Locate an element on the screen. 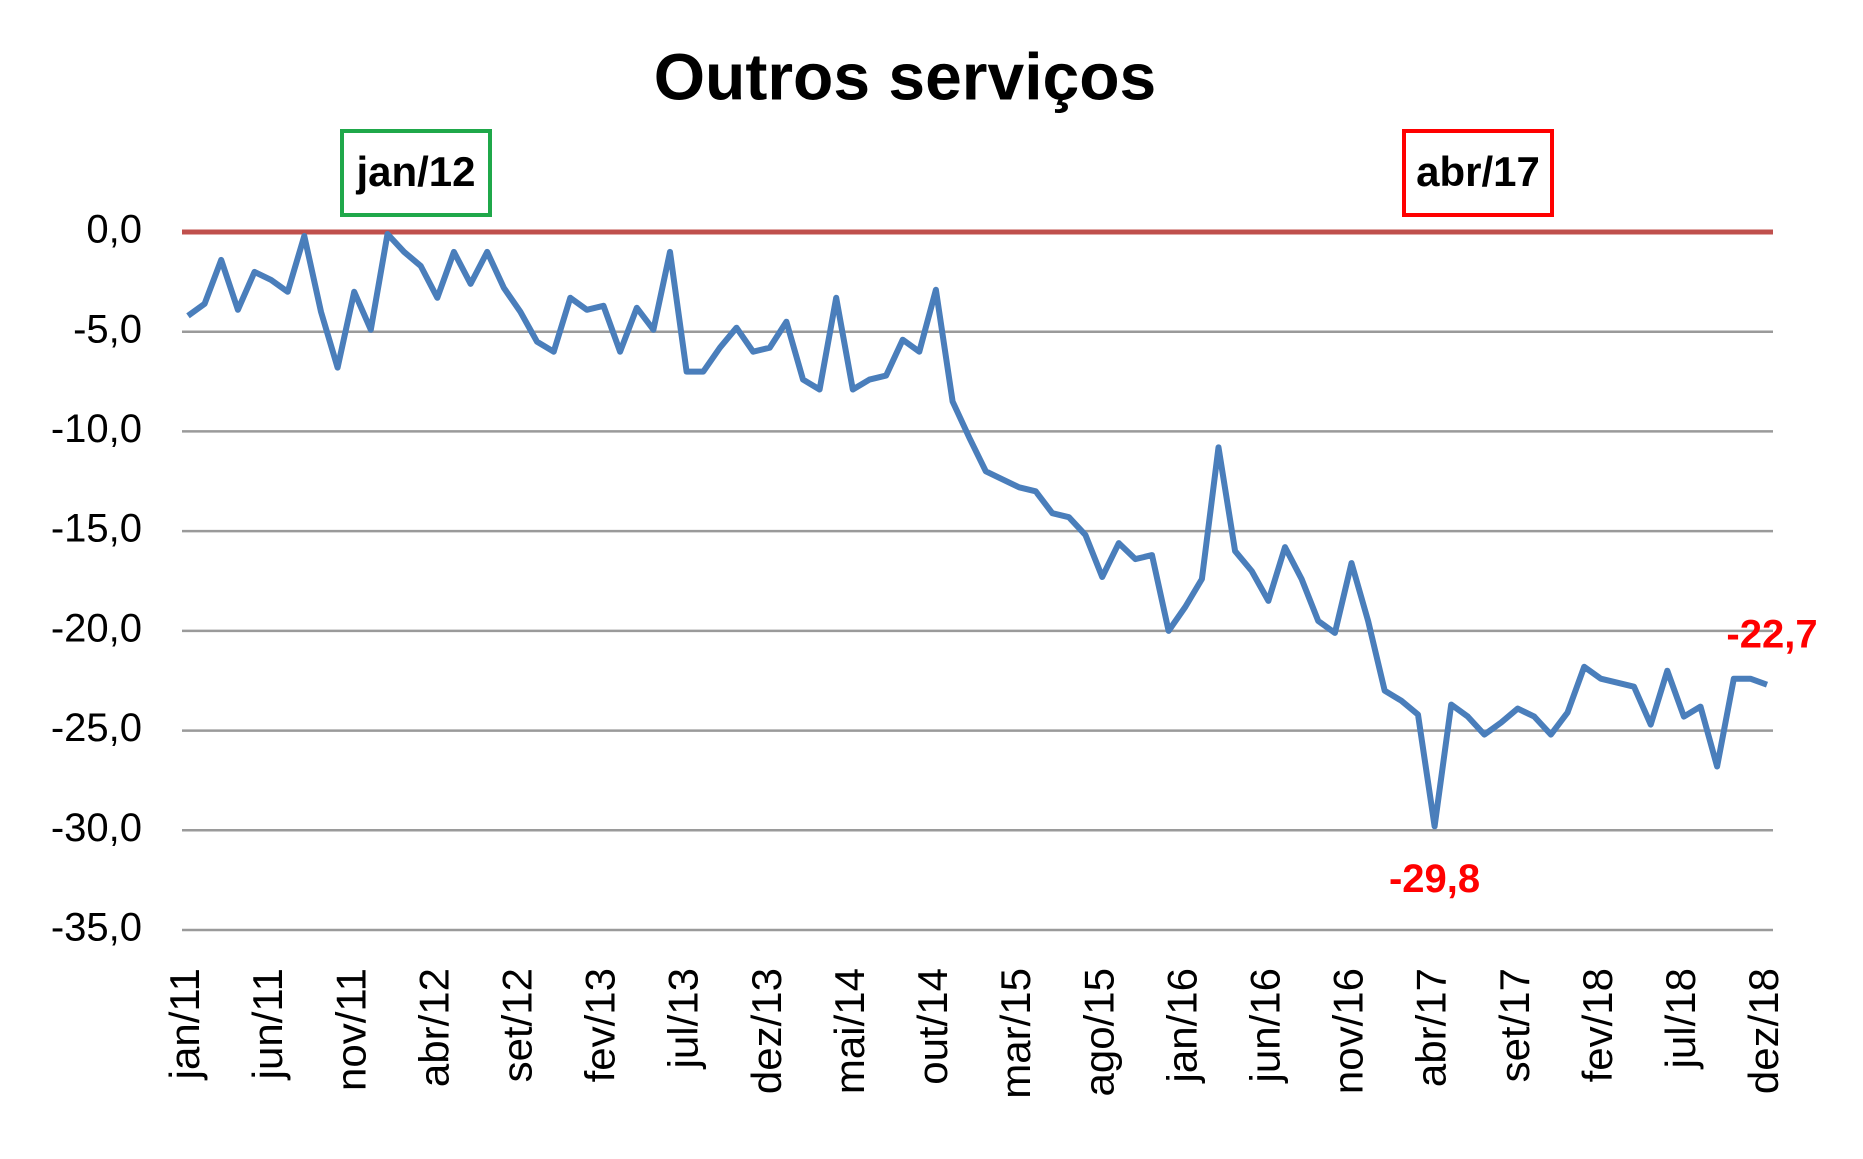 This screenshot has height=1159, width=1863. chart-title: Outros serviços is located at coordinates (905, 76).